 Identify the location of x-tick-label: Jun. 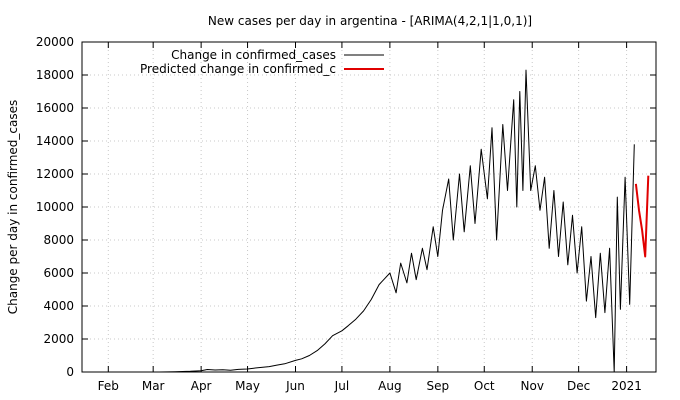
(295, 386).